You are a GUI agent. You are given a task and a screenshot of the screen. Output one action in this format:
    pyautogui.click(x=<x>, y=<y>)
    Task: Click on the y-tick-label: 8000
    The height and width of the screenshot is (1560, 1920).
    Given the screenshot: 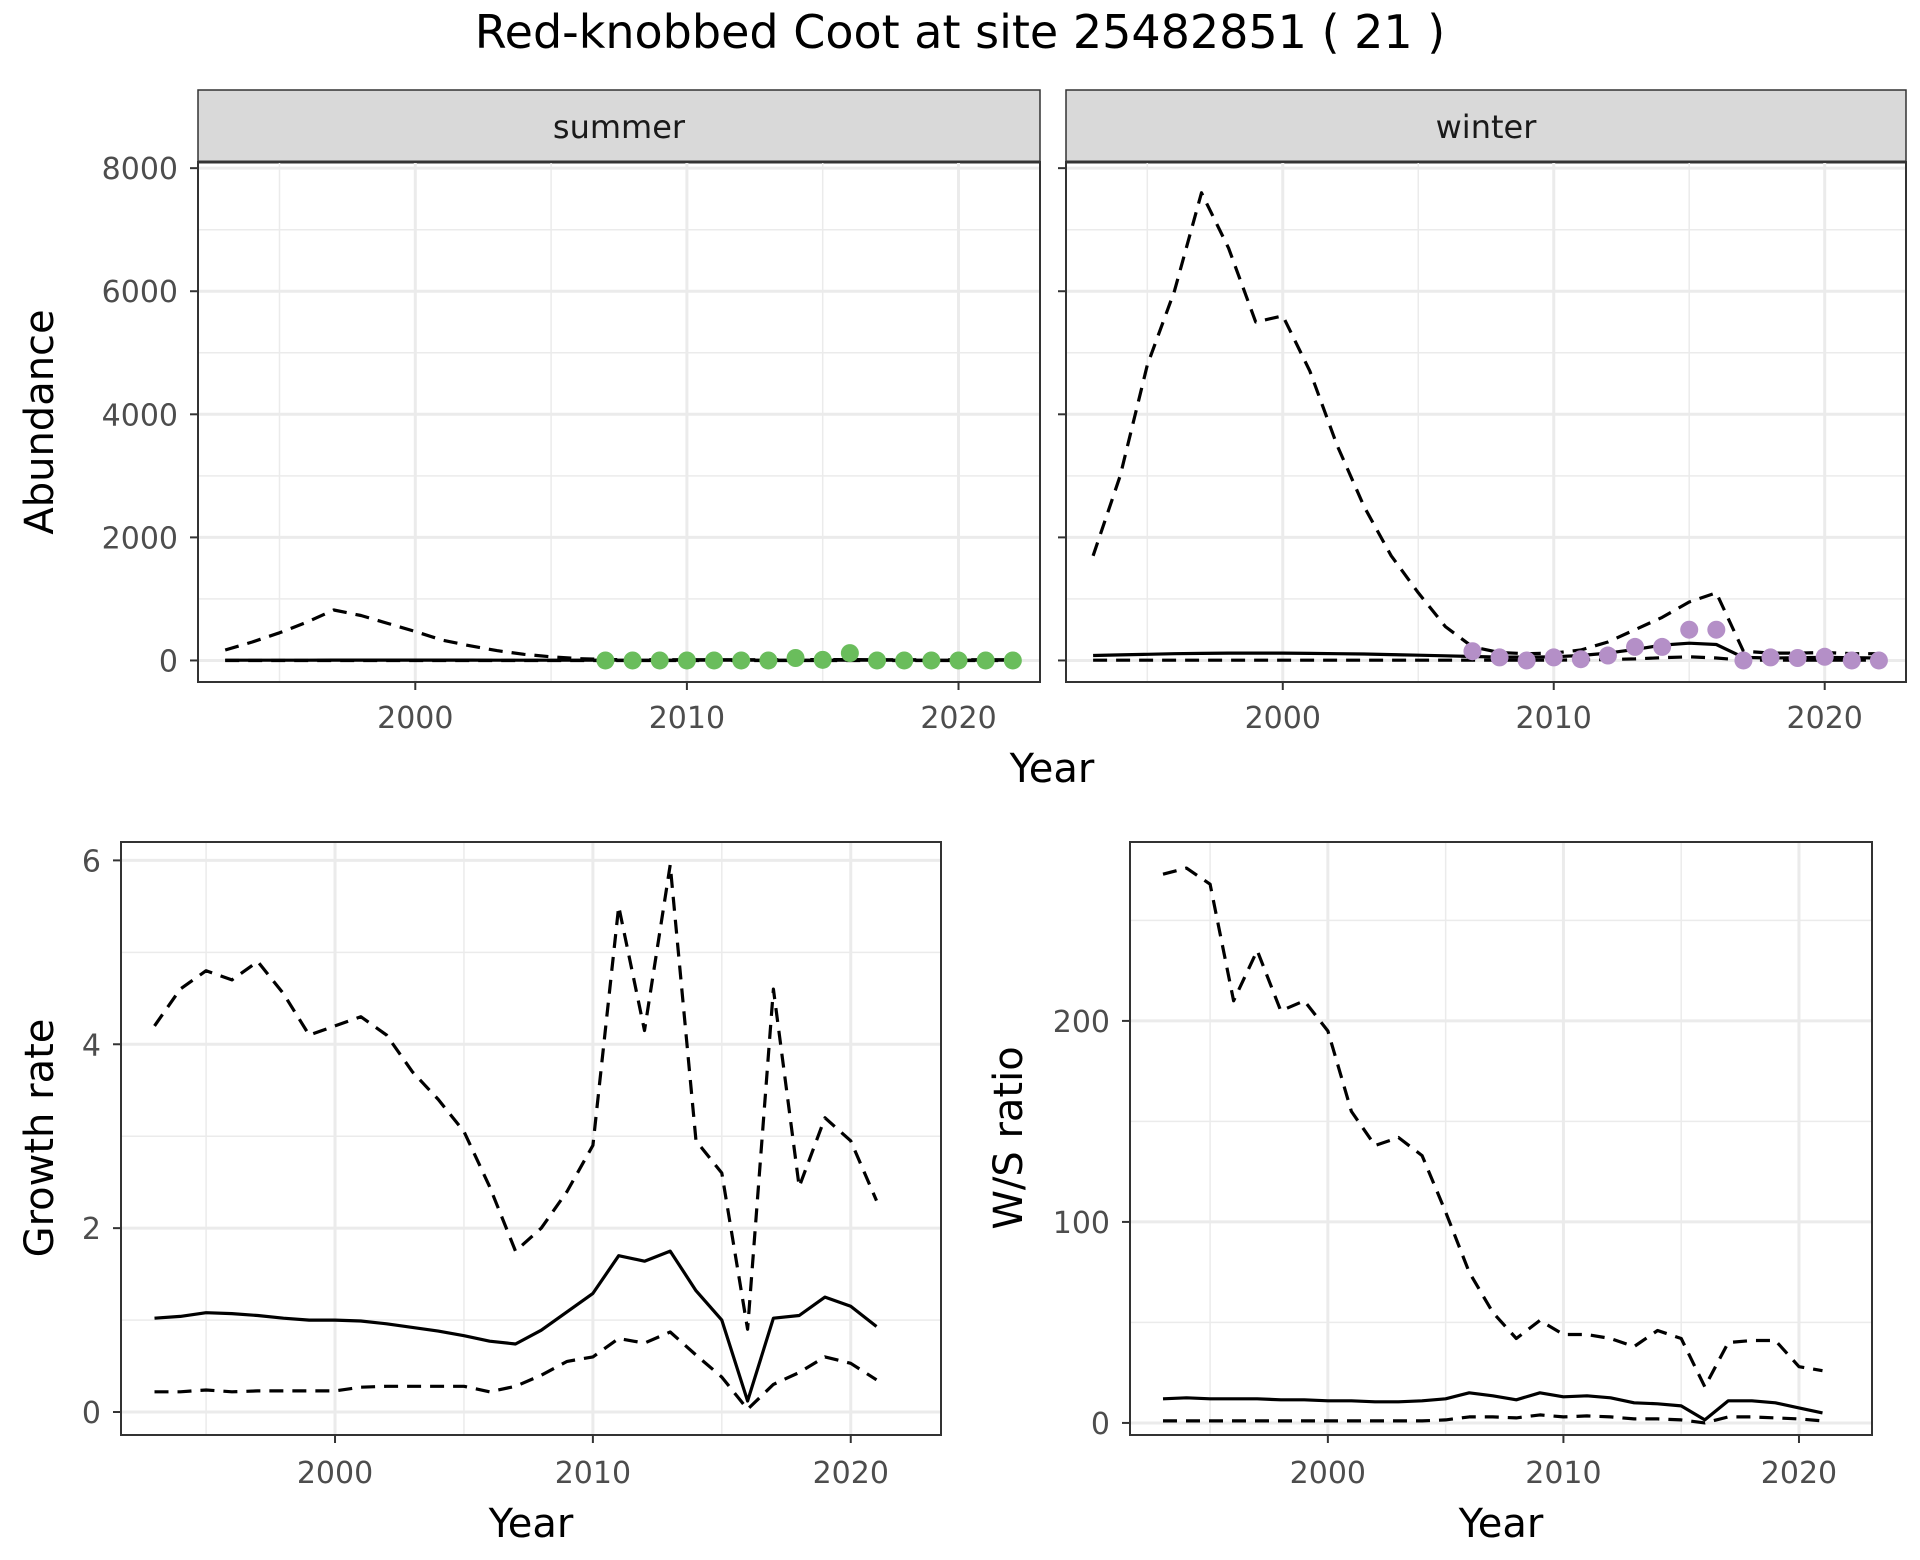 What is the action you would take?
    pyautogui.click(x=140, y=169)
    